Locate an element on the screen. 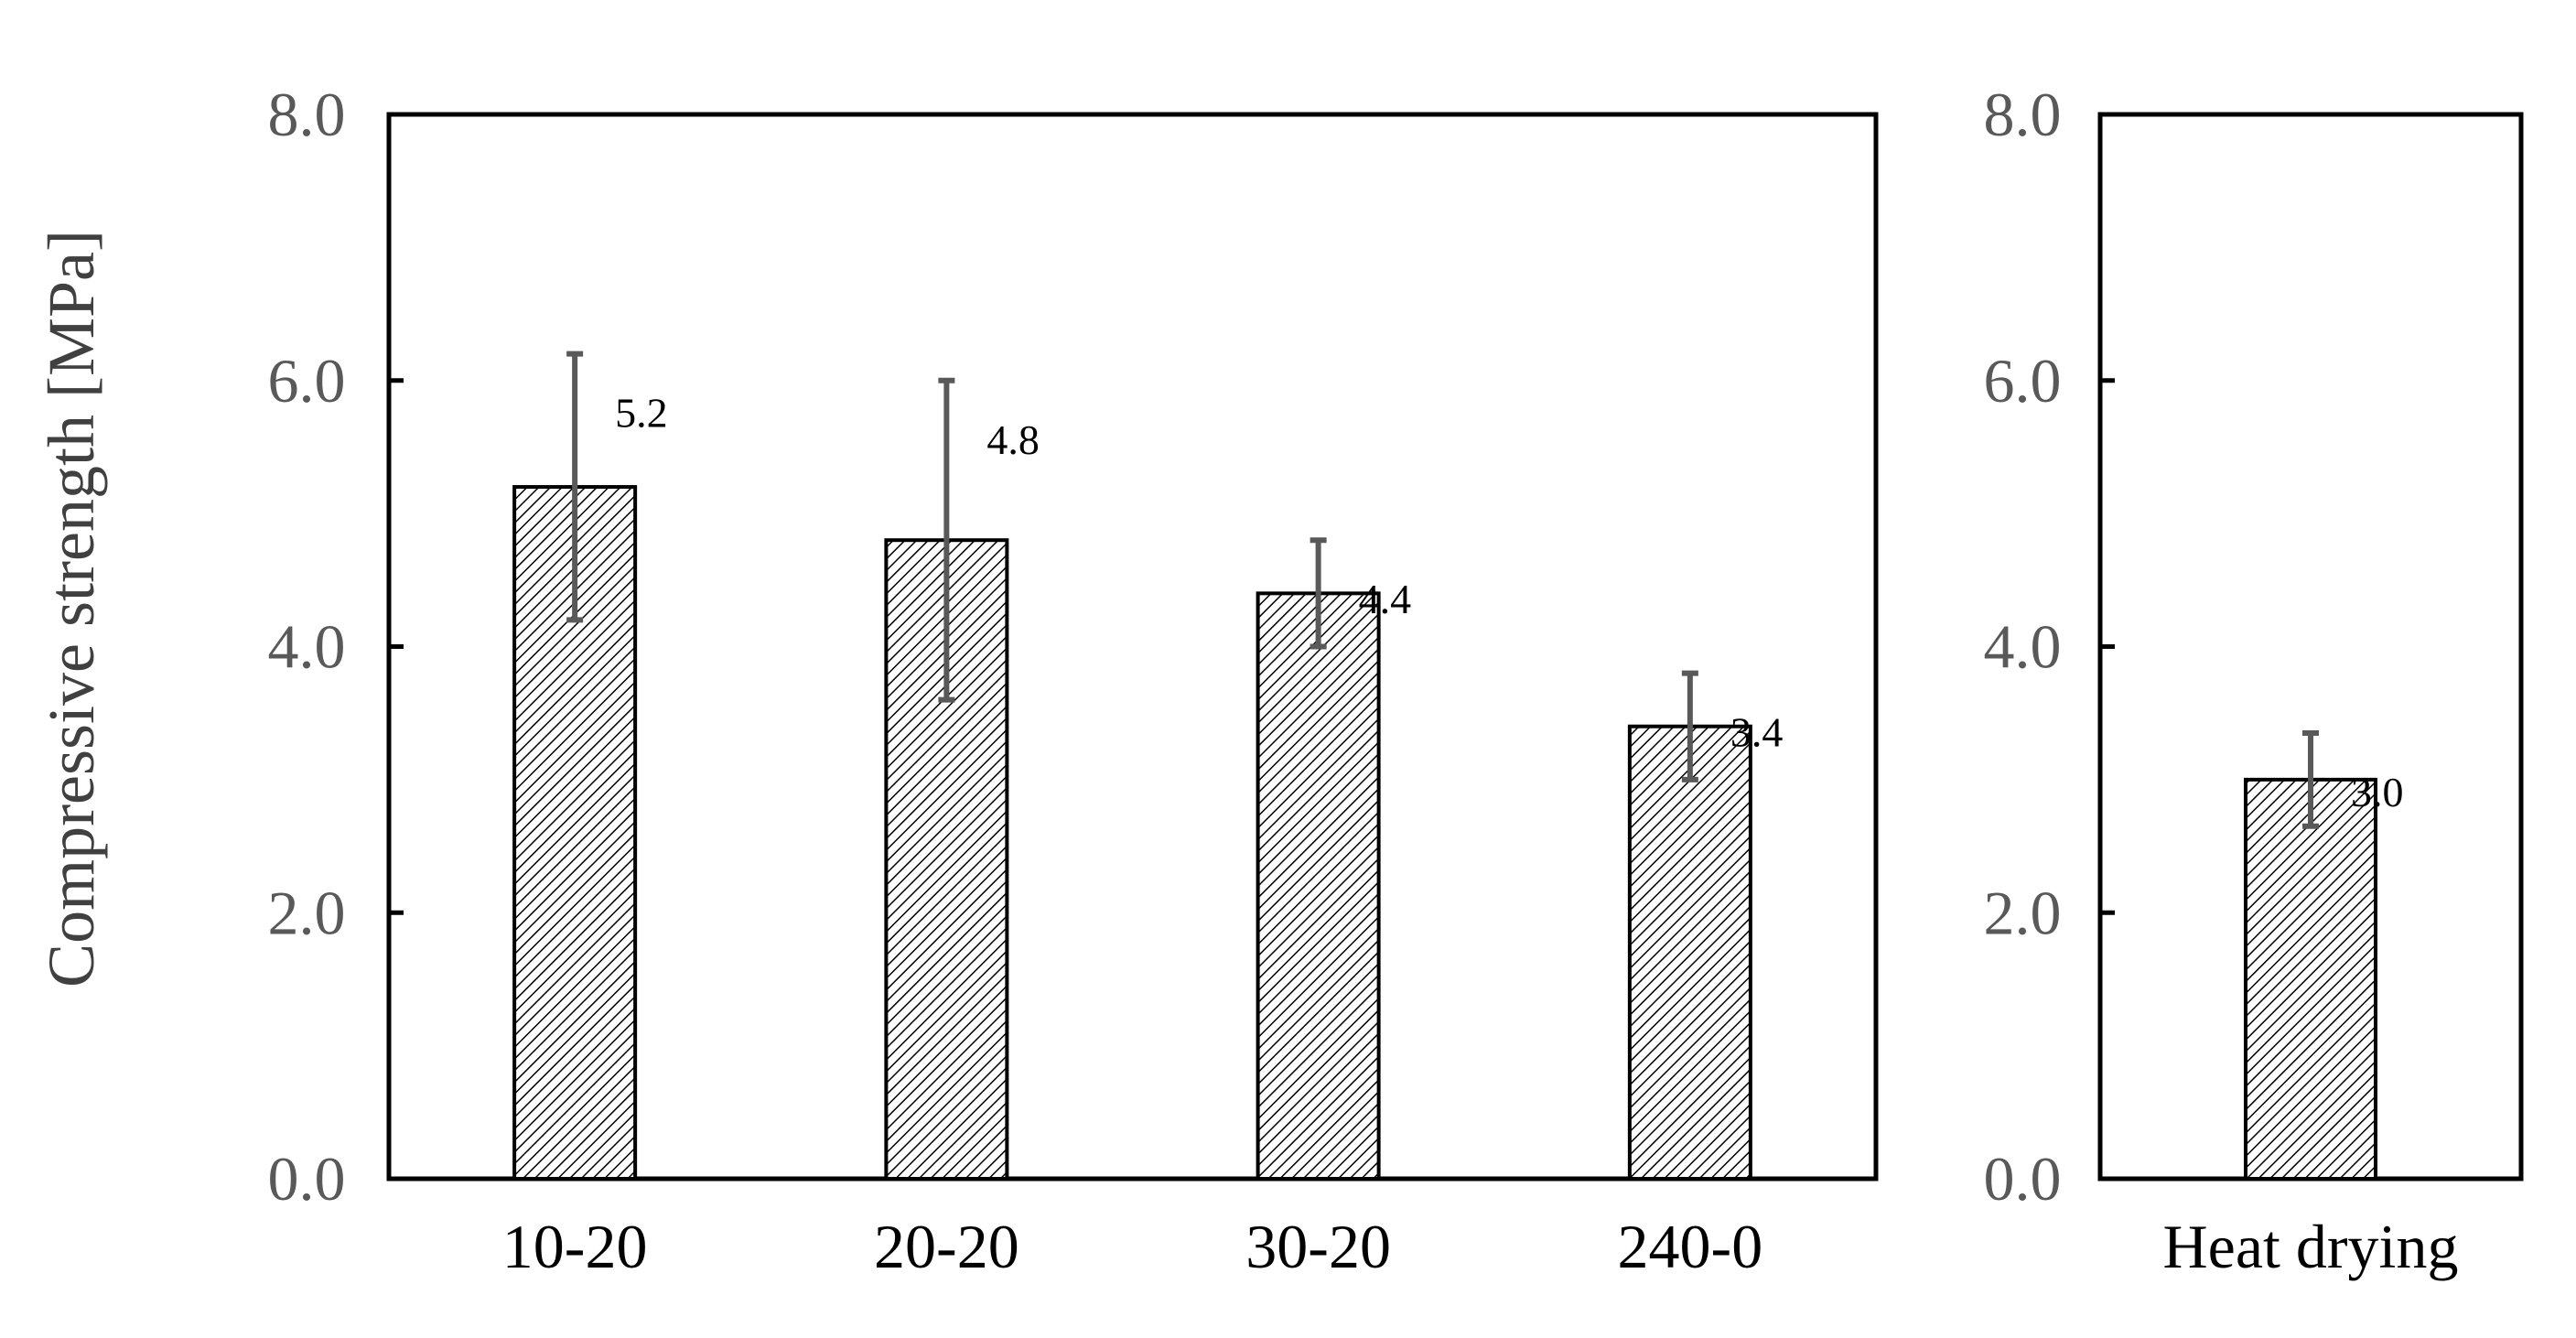 Image resolution: width=2576 pixels, height=1338 pixels. main-y-axis: 0.0 2.0 4.0 6.0 8.0 is located at coordinates (336, 647).